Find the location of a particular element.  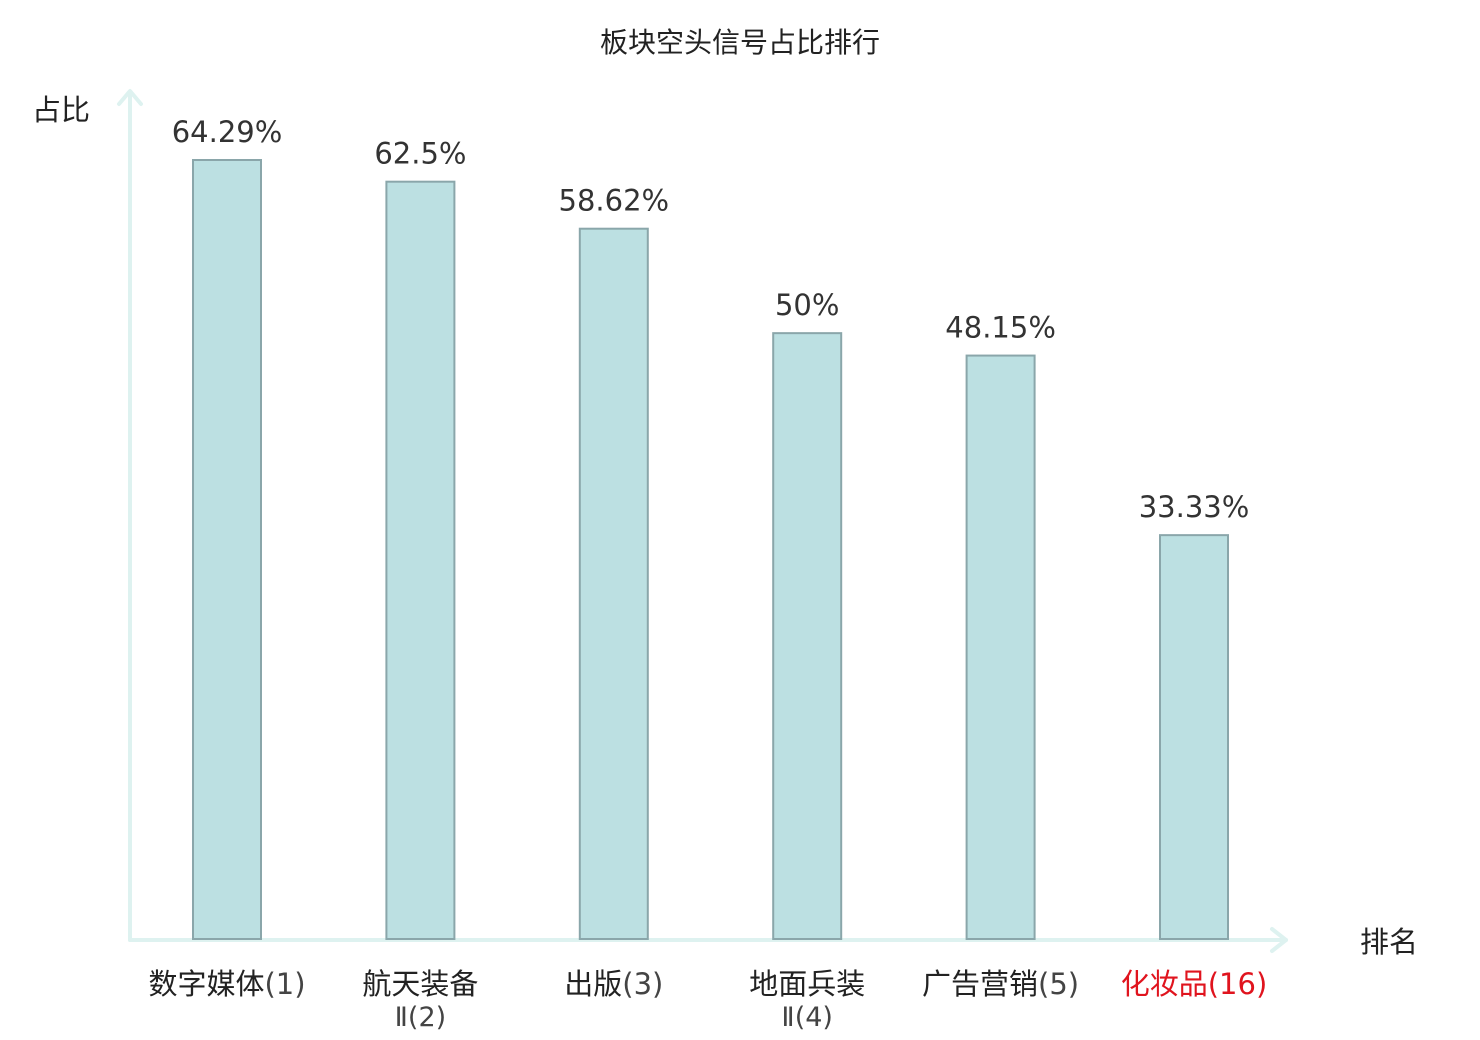

category-name: 地面兵装 is located at coordinates (807, 984).